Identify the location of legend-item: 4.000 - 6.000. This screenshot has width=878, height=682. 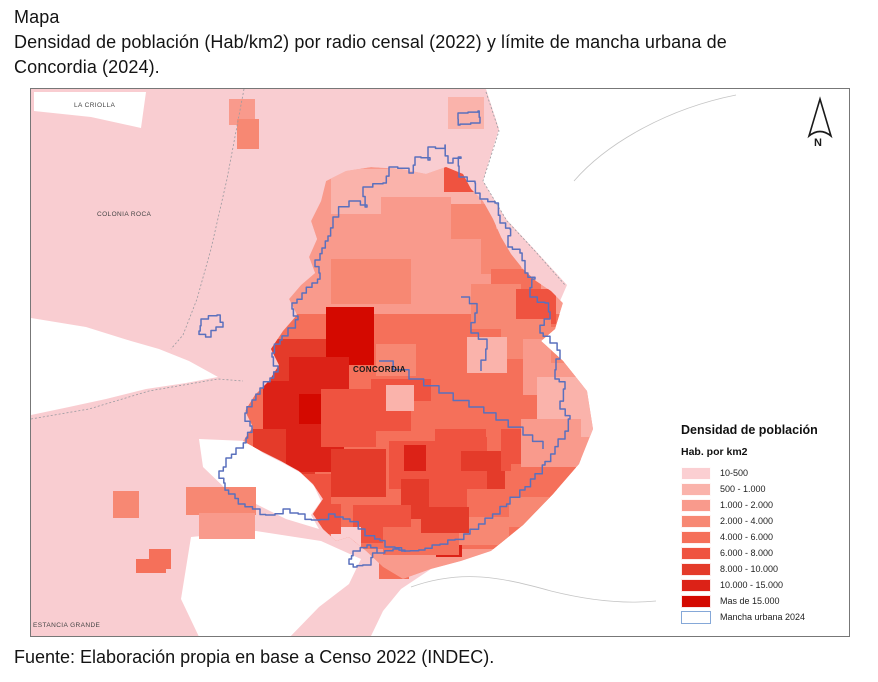
(761, 537).